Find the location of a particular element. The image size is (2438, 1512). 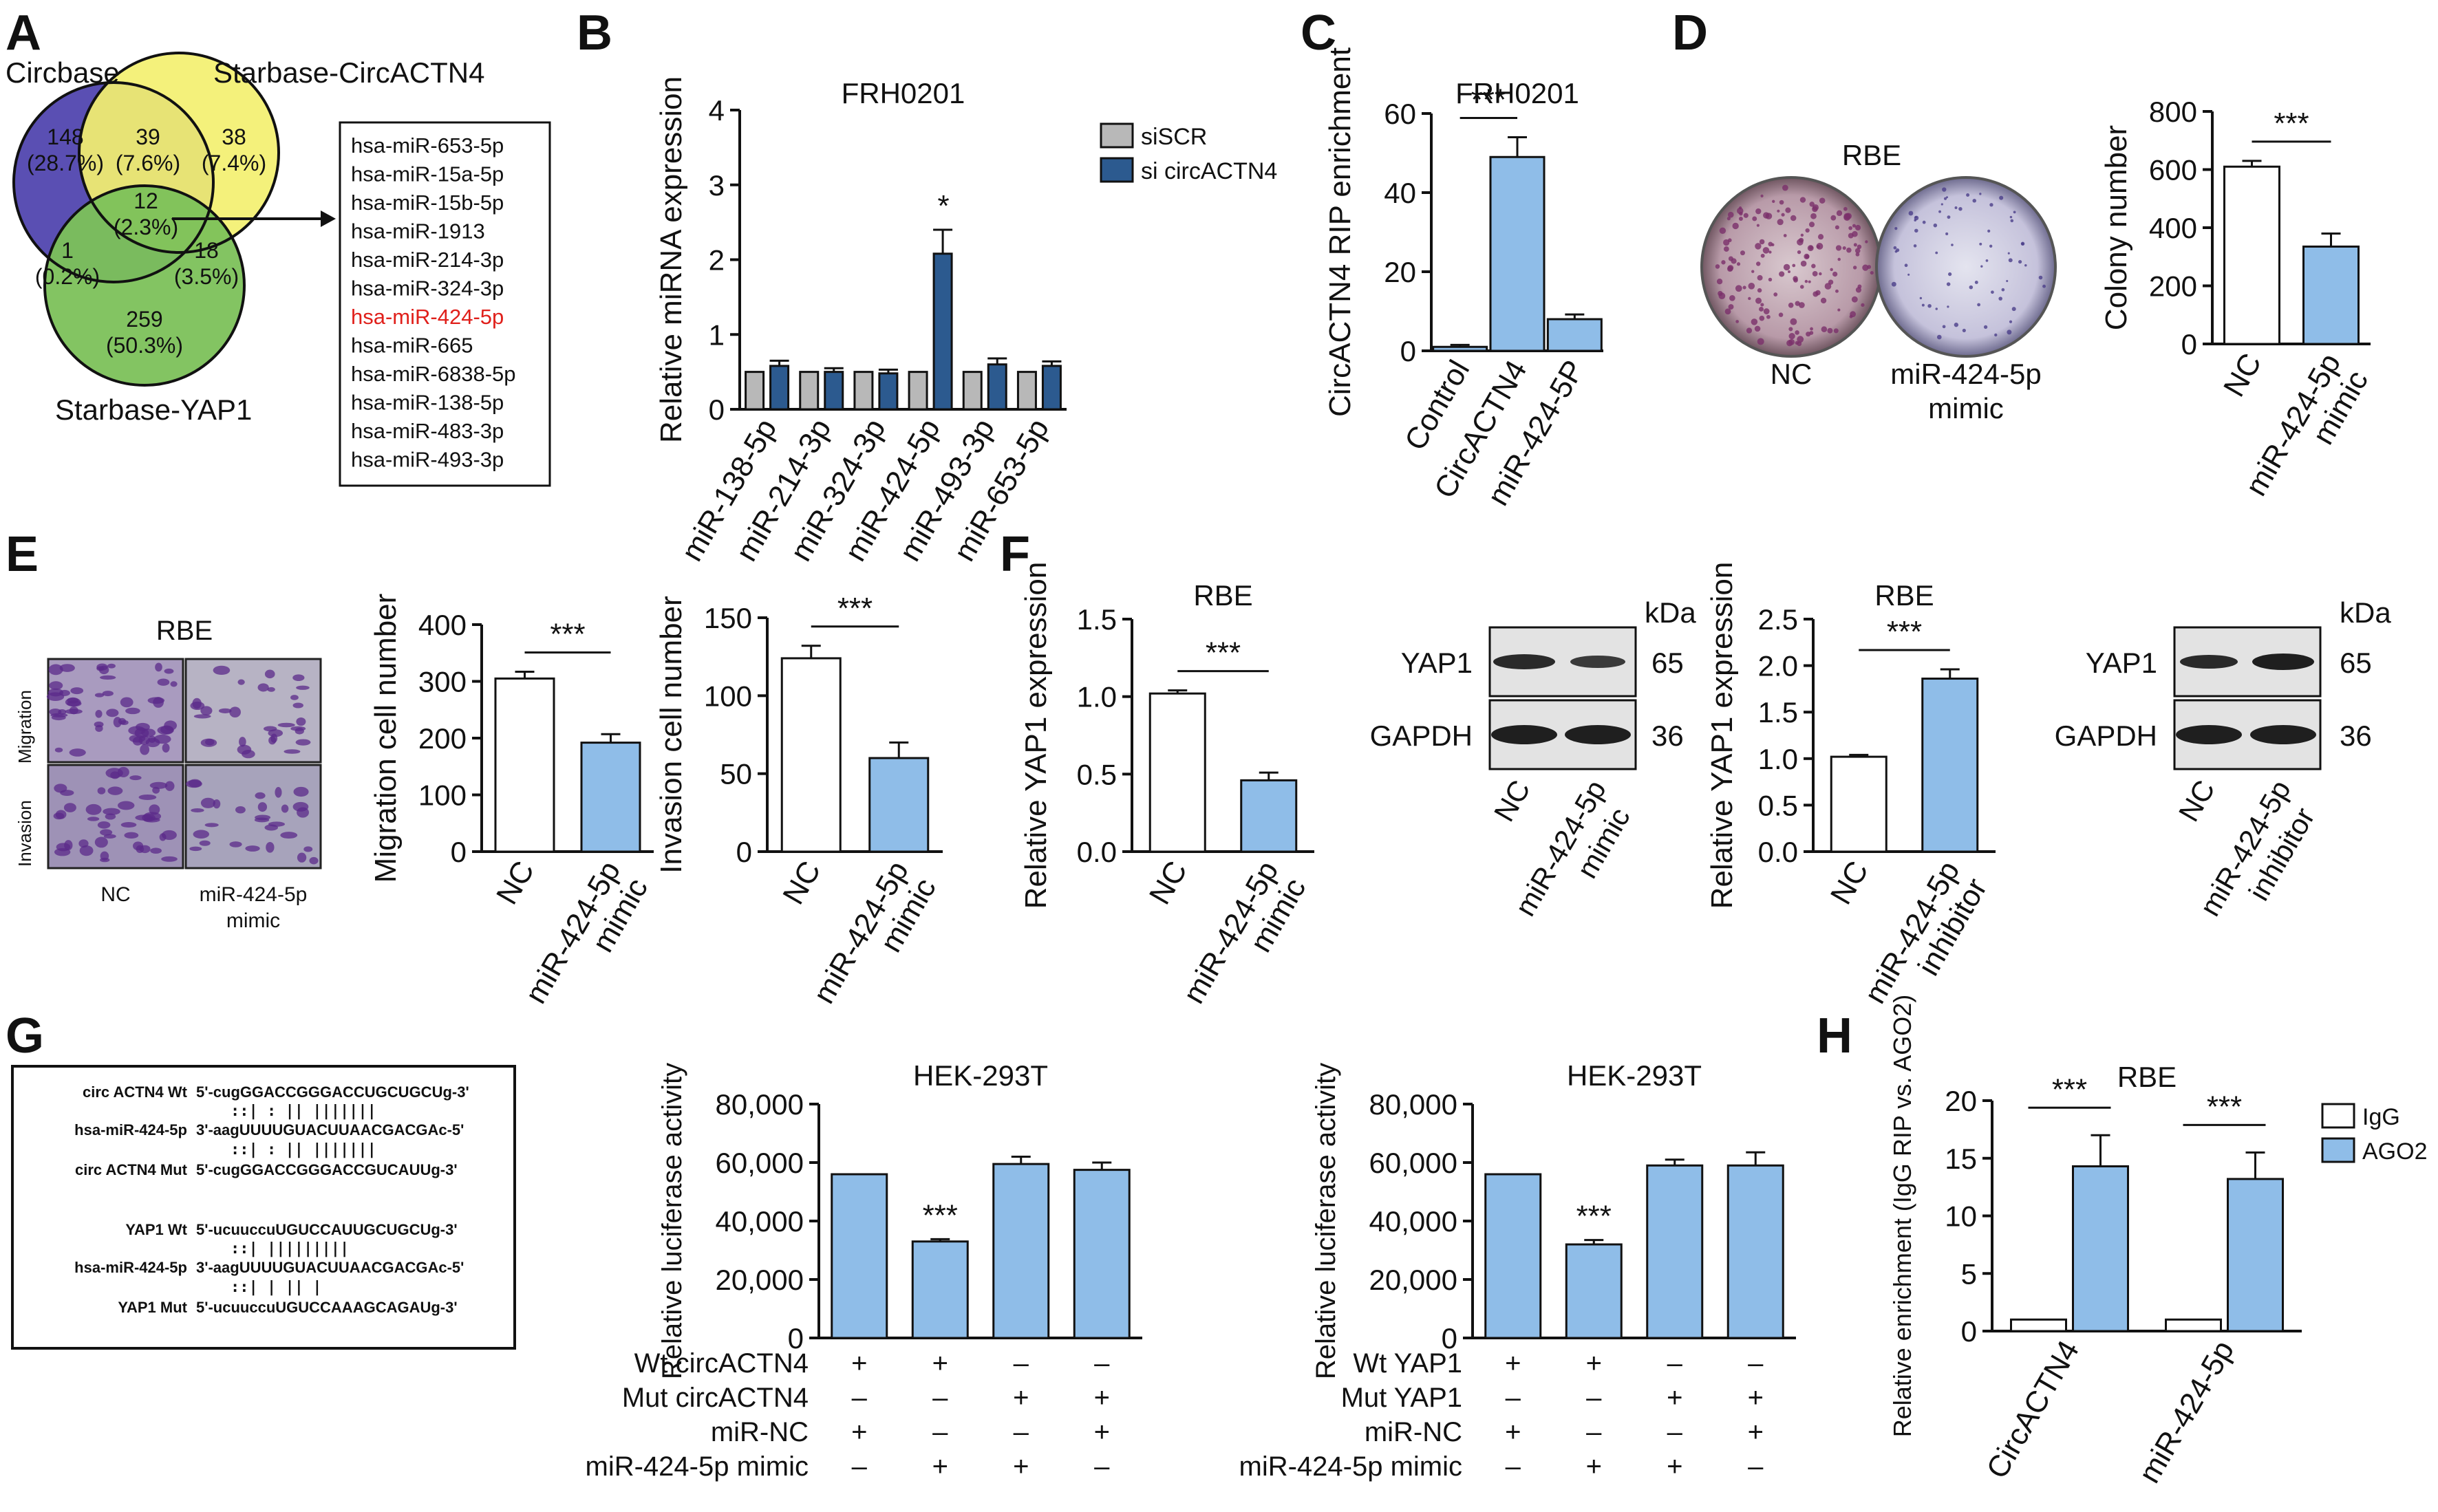

y-tick-label: 2 is located at coordinates (717, 260).